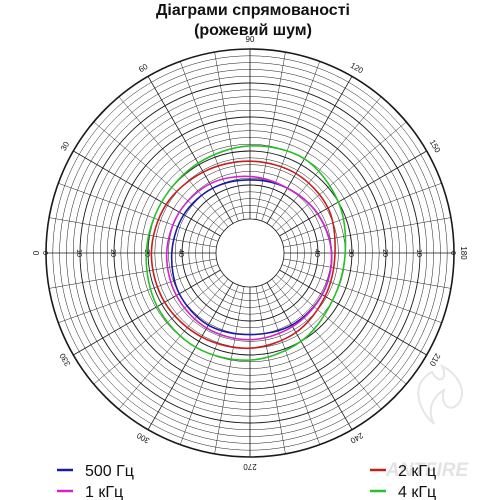 The width and height of the screenshot is (500, 500). Describe the element at coordinates (253, 30) in the screenshot. I see `chart-title-line-2: (рожевий шум)` at that location.